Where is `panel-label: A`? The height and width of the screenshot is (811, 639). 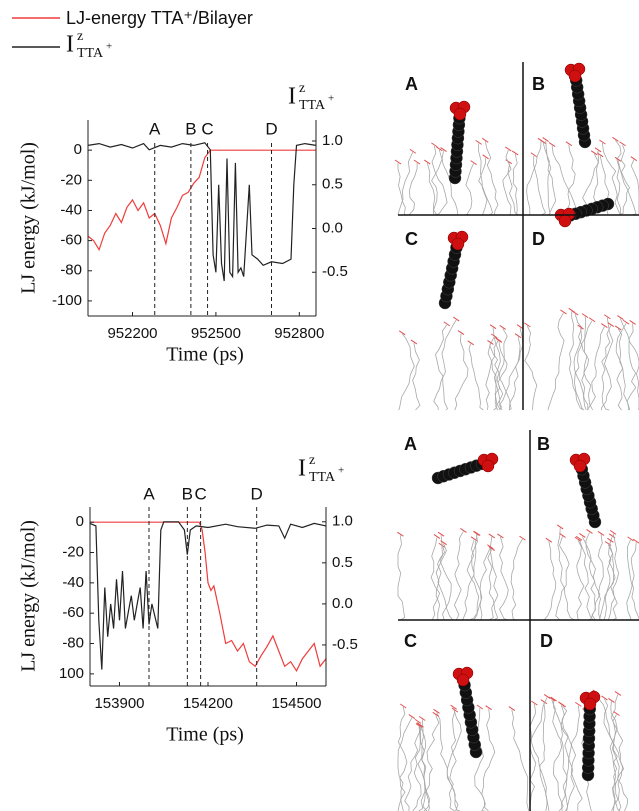
panel-label: A is located at coordinates (411, 84).